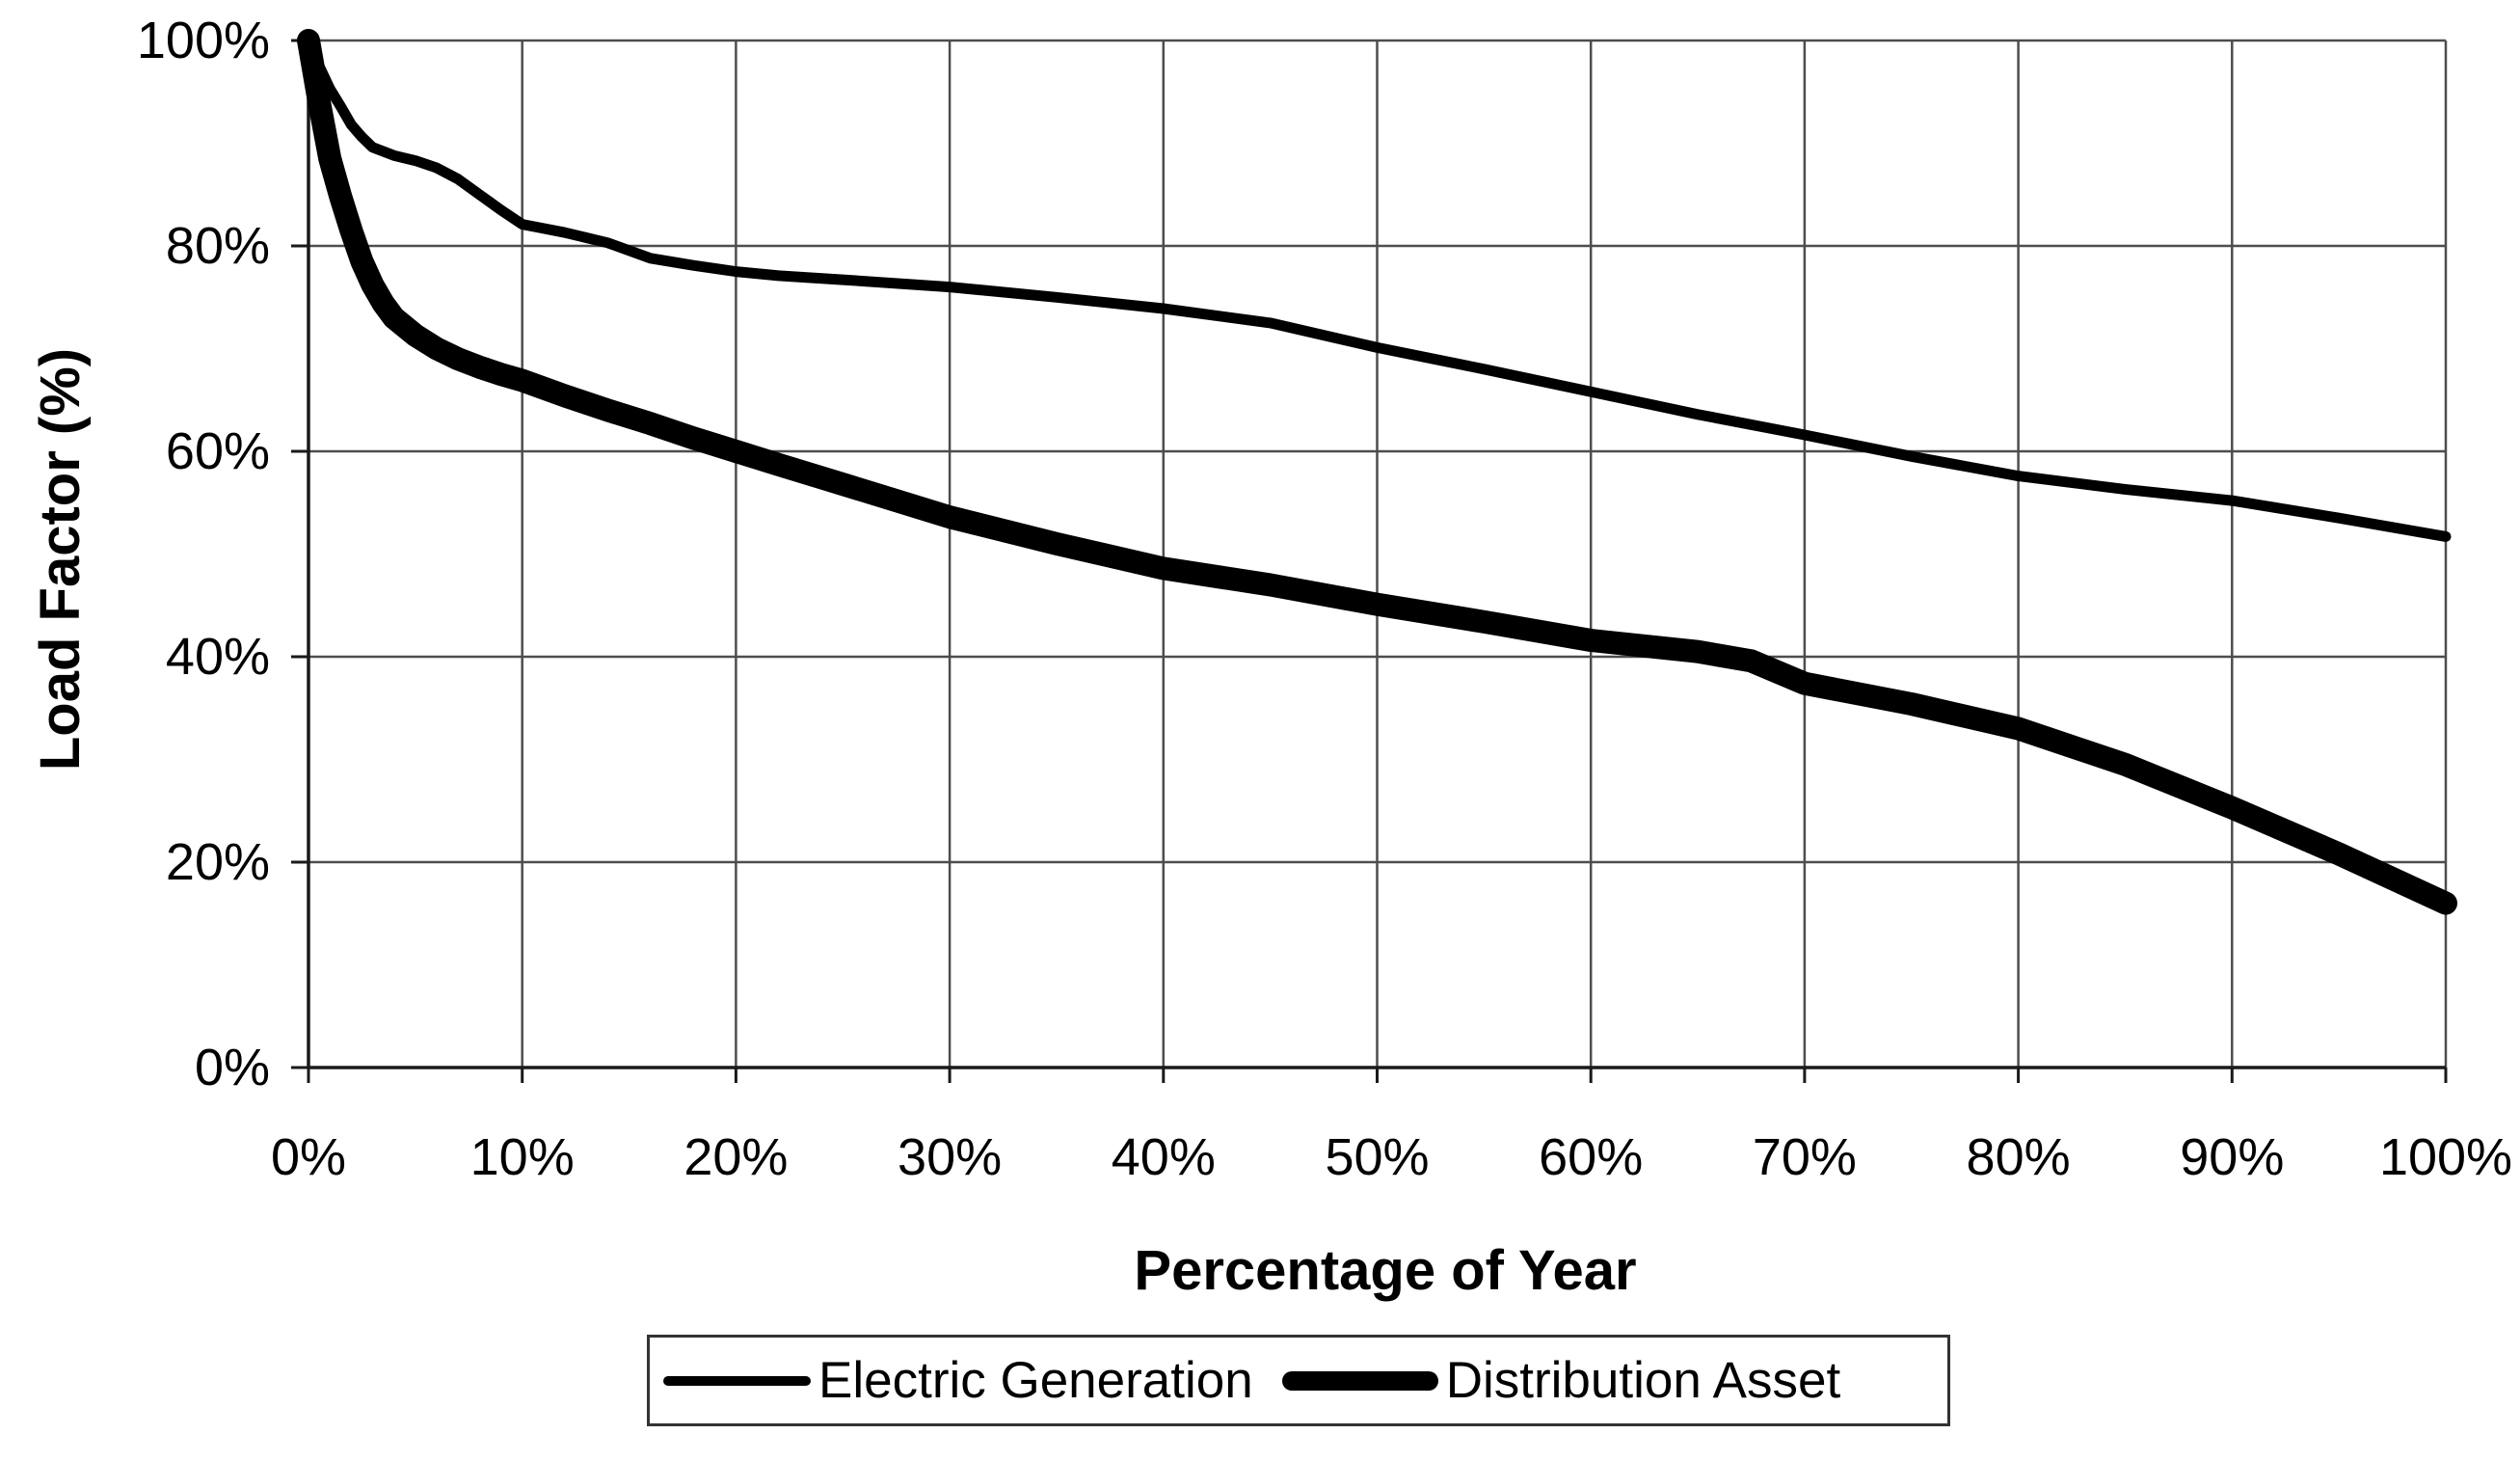 Image resolution: width=2520 pixels, height=1461 pixels. Describe the element at coordinates (1035, 1380) in the screenshot. I see `legend-label-electric-generation: Electric Generation` at that location.